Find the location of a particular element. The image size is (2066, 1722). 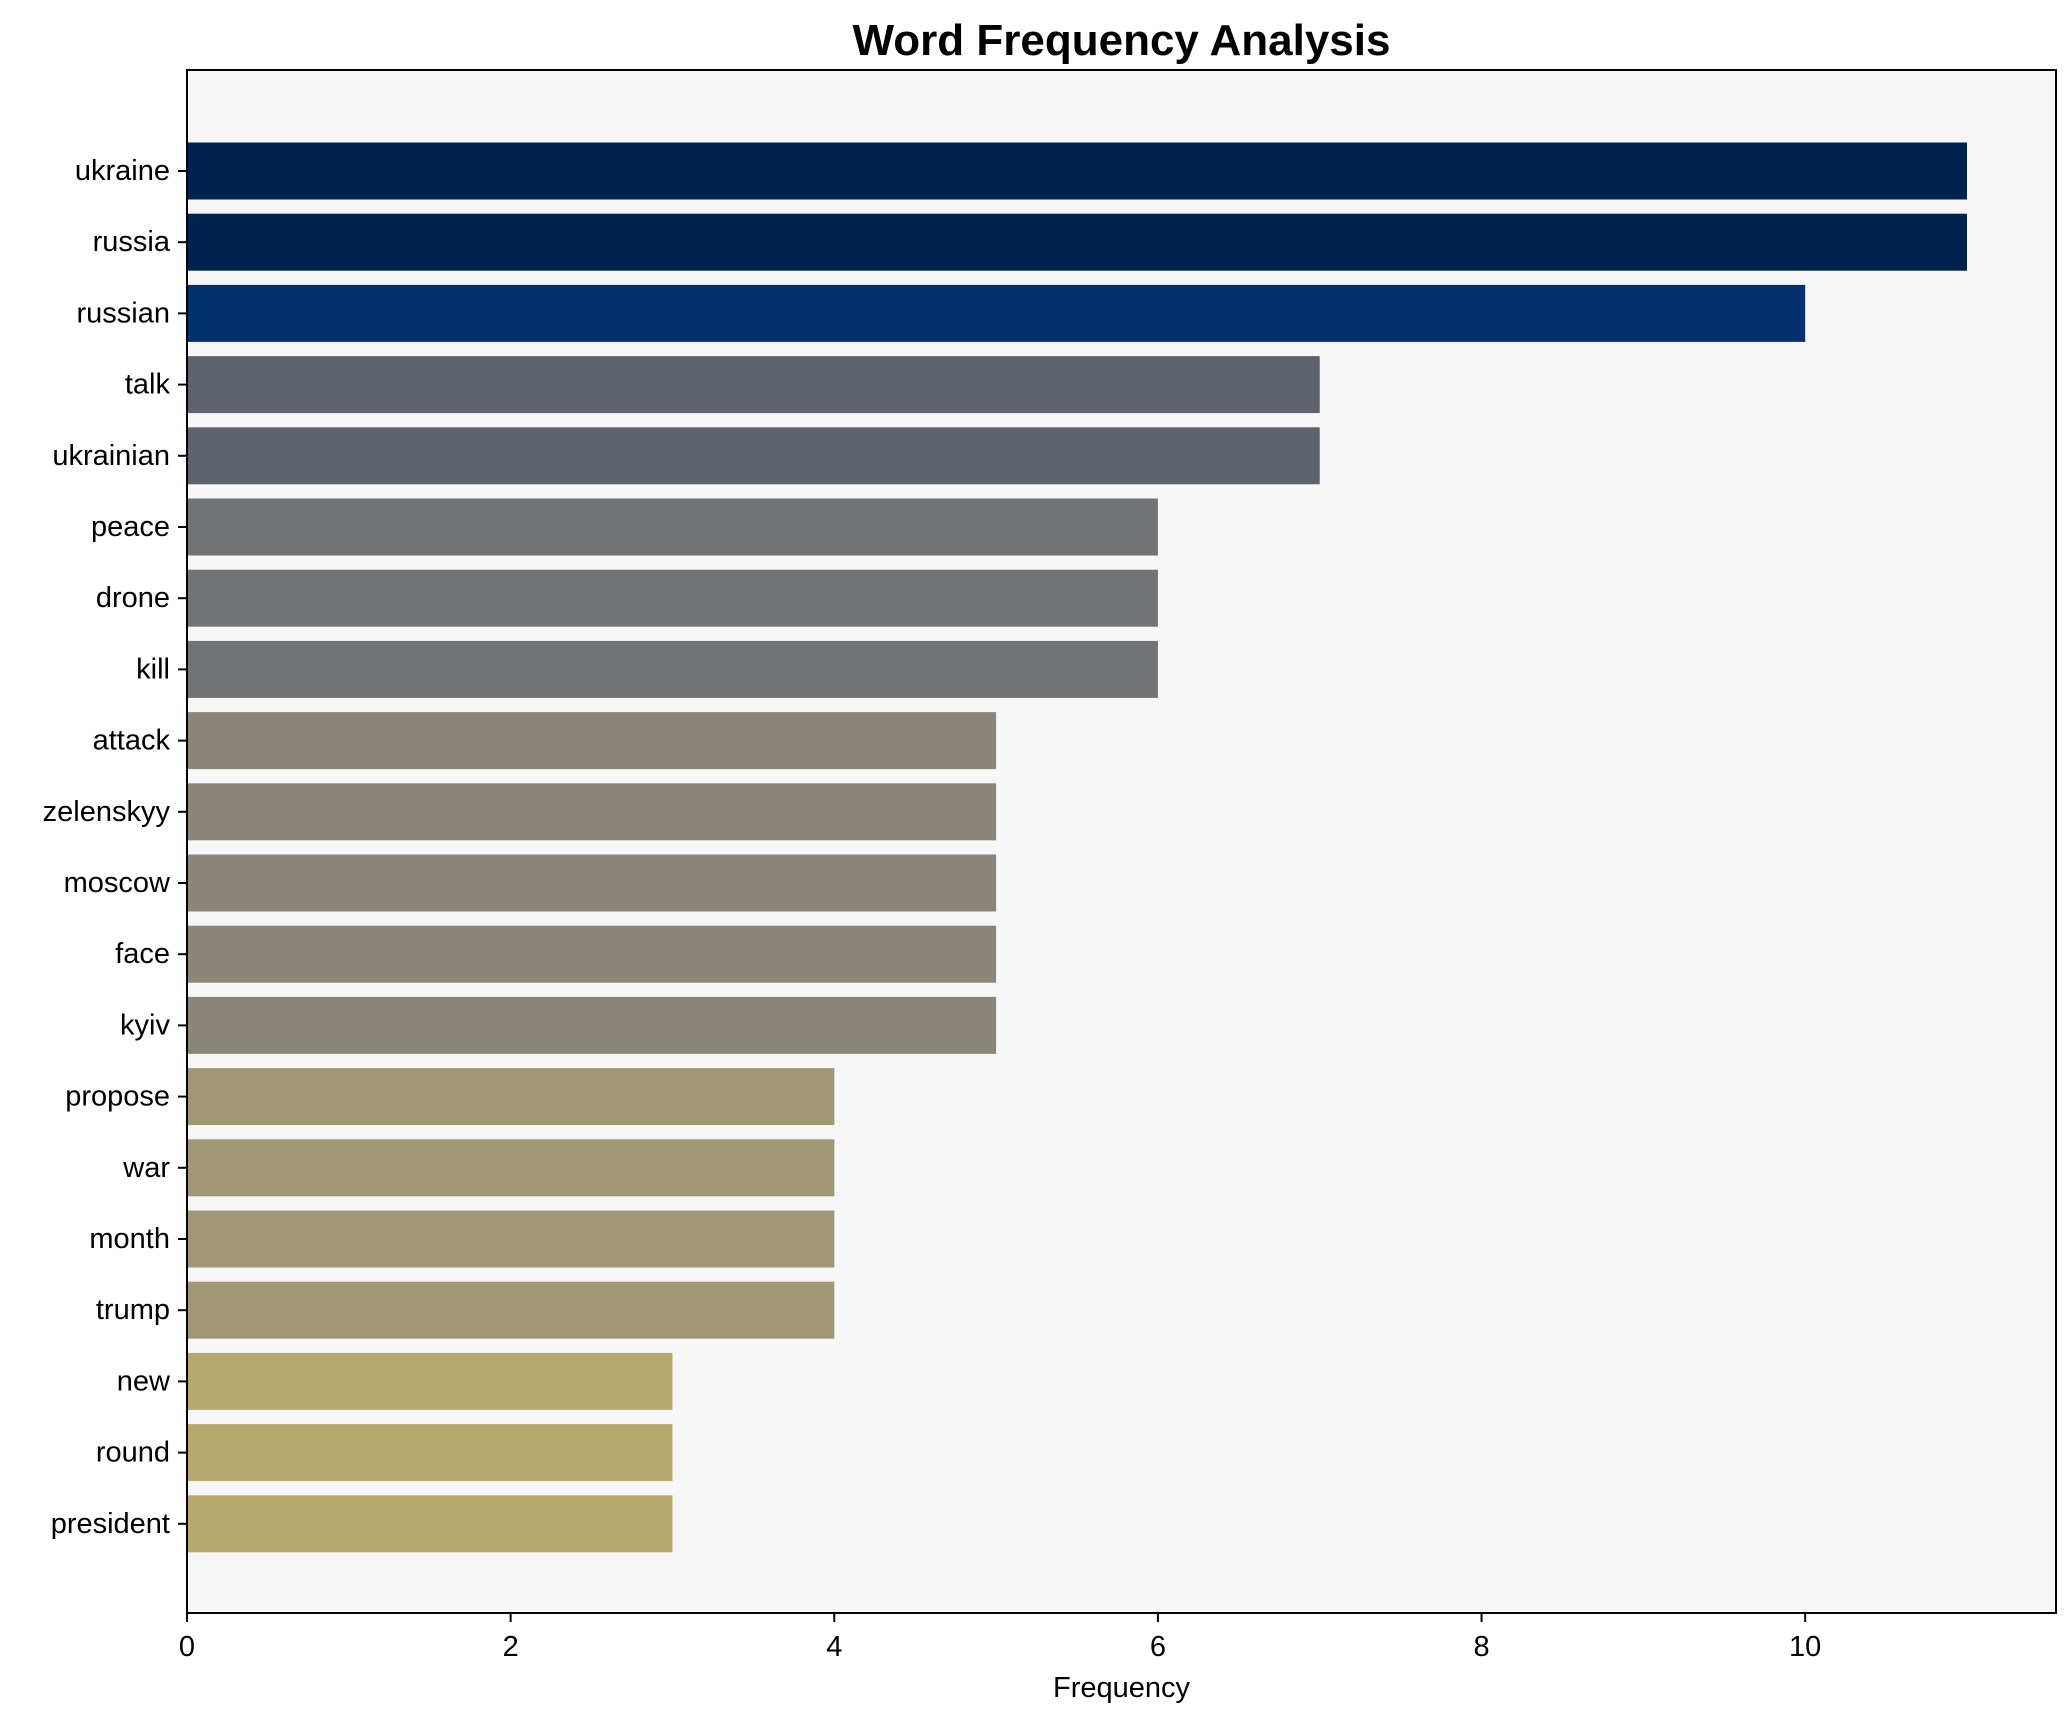

bar-peace is located at coordinates (672, 527).